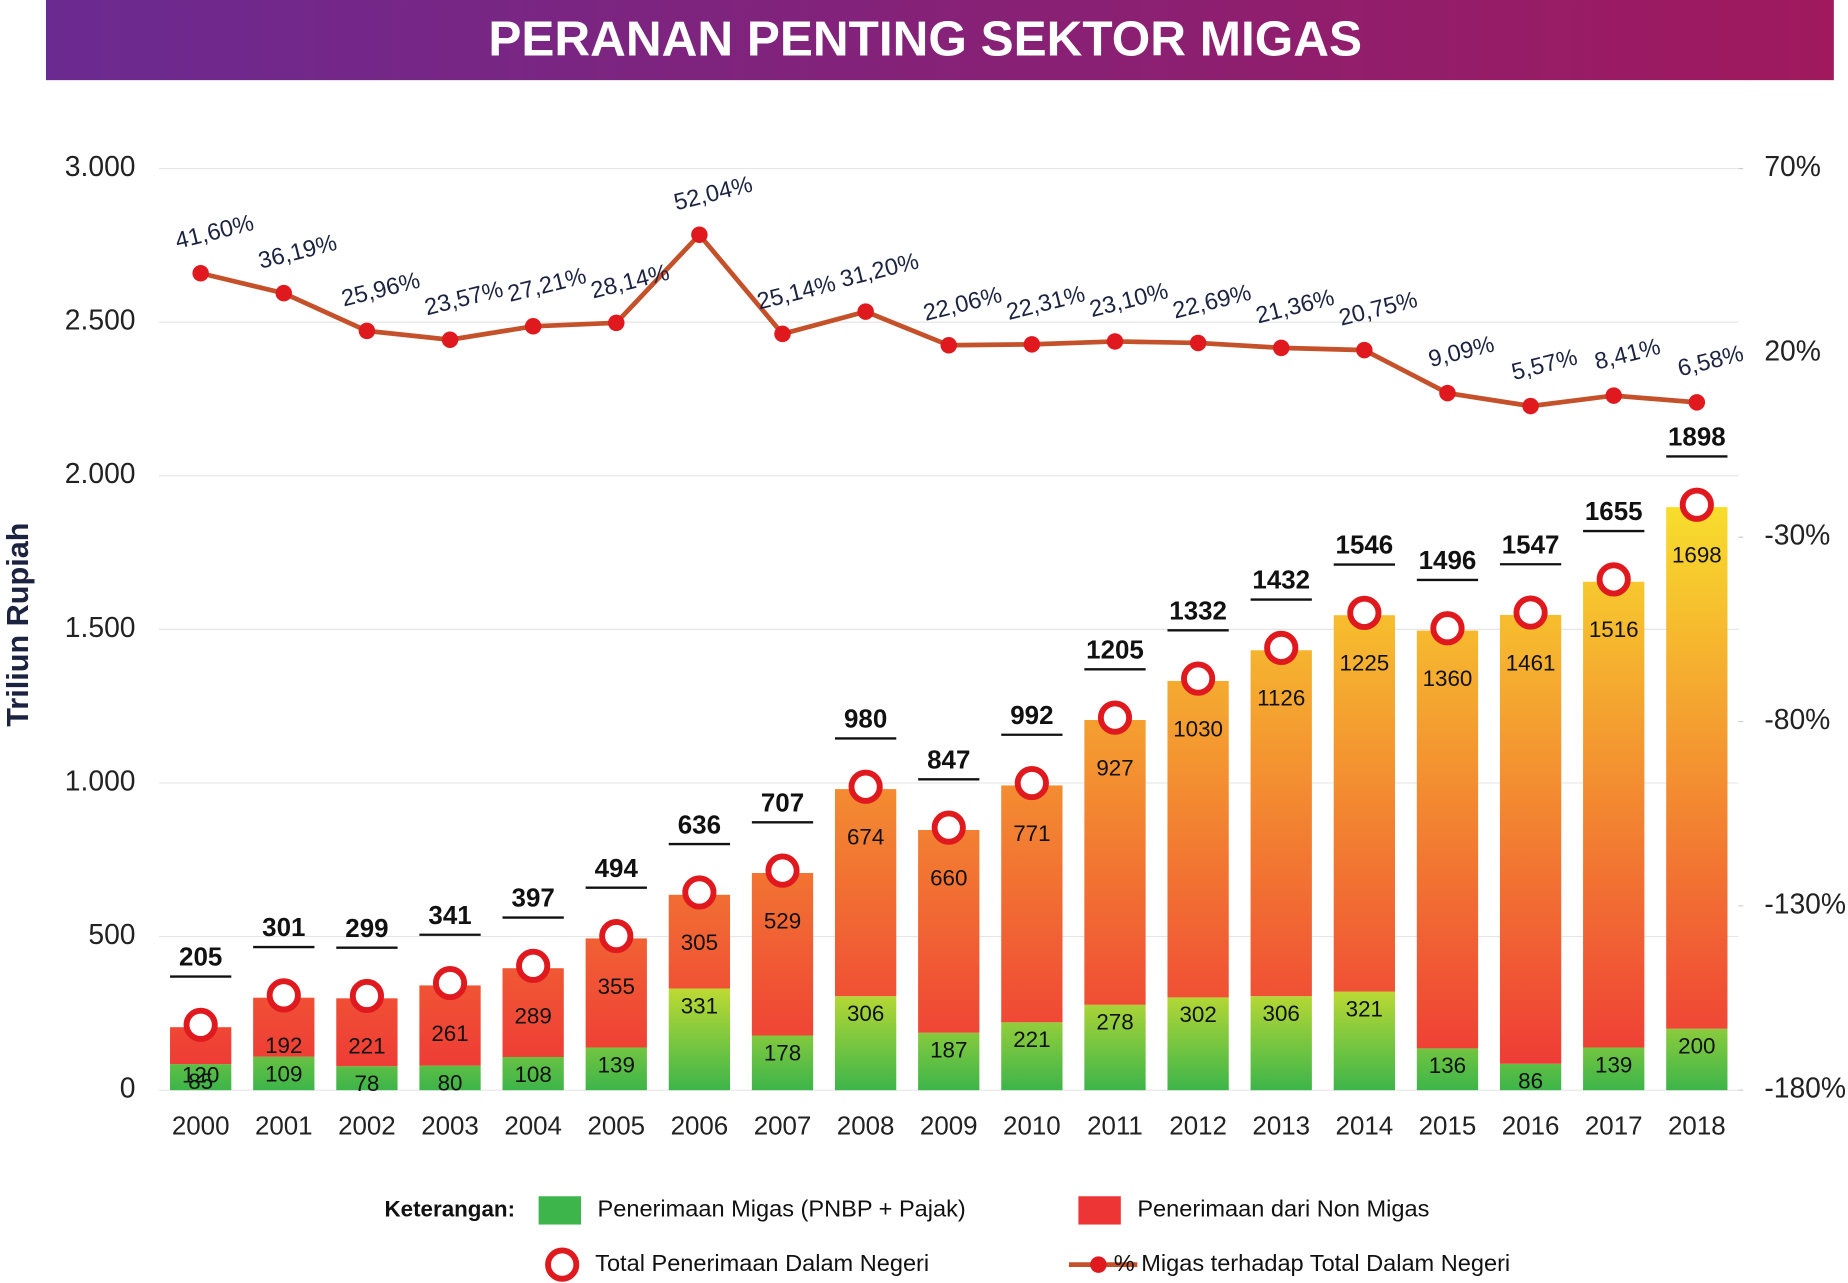 The image size is (1848, 1283). What do you see at coordinates (865, 1013) in the screenshot?
I see `bar-value-label: 306` at bounding box center [865, 1013].